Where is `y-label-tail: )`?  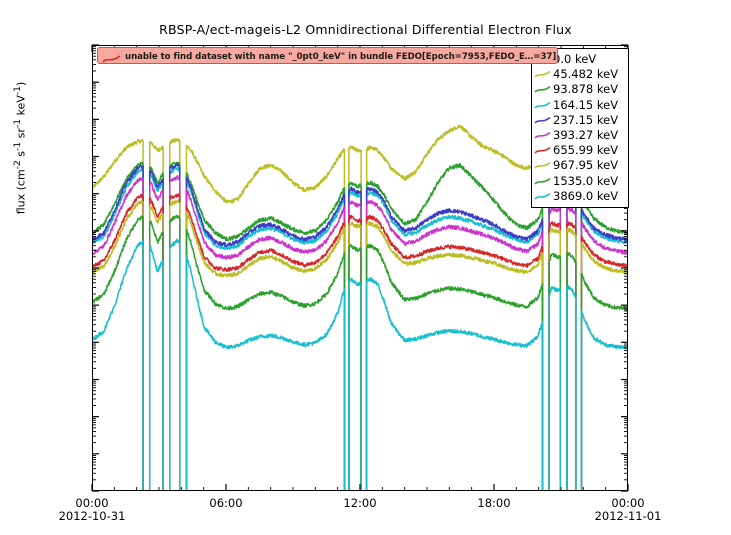 y-label-tail: ) is located at coordinates (21, 83).